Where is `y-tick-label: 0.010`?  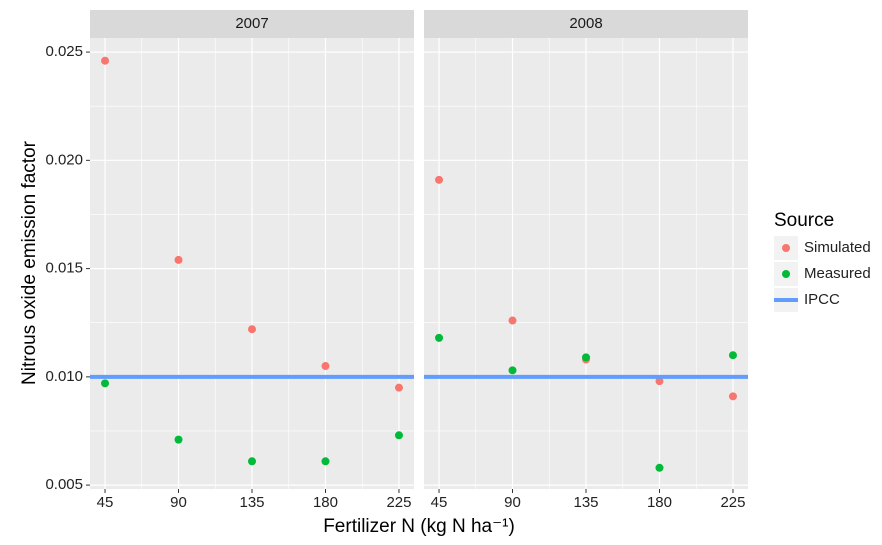
y-tick-label: 0.010 is located at coordinates (64, 376).